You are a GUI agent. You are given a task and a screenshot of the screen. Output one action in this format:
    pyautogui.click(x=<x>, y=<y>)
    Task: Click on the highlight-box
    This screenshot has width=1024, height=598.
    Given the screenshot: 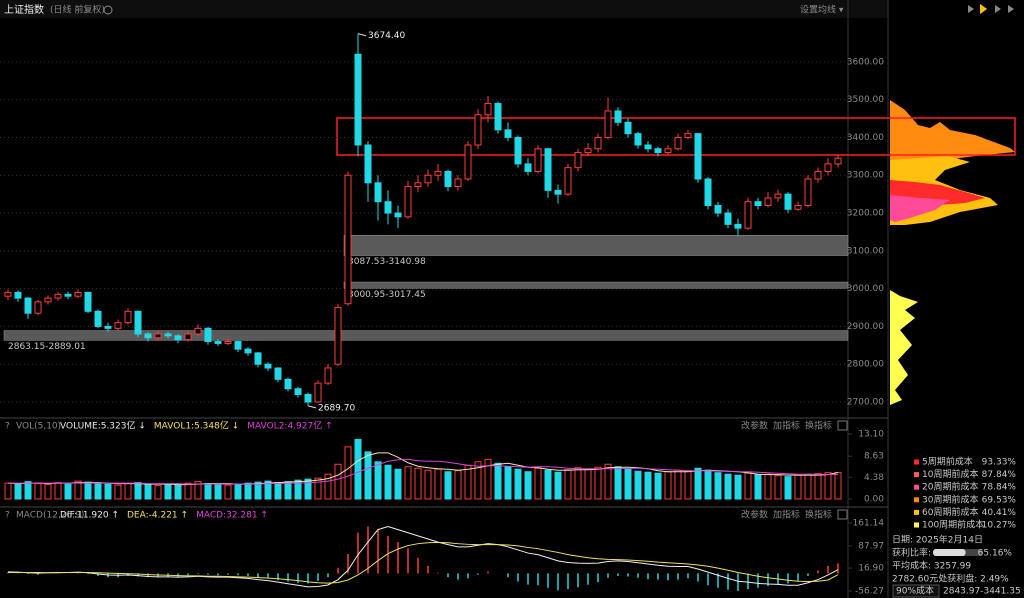 What is the action you would take?
    pyautogui.click(x=676, y=136)
    